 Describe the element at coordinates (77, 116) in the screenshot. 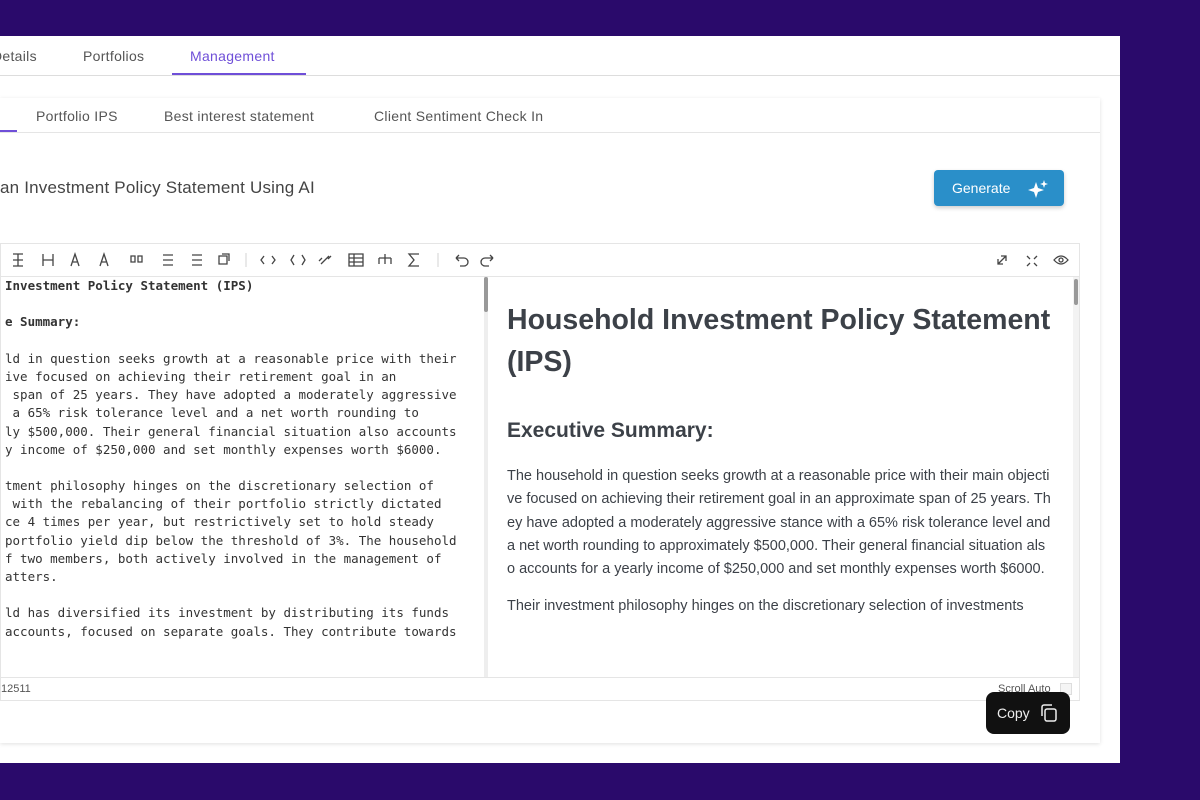

I see `subtab: Portfolio IPS` at that location.